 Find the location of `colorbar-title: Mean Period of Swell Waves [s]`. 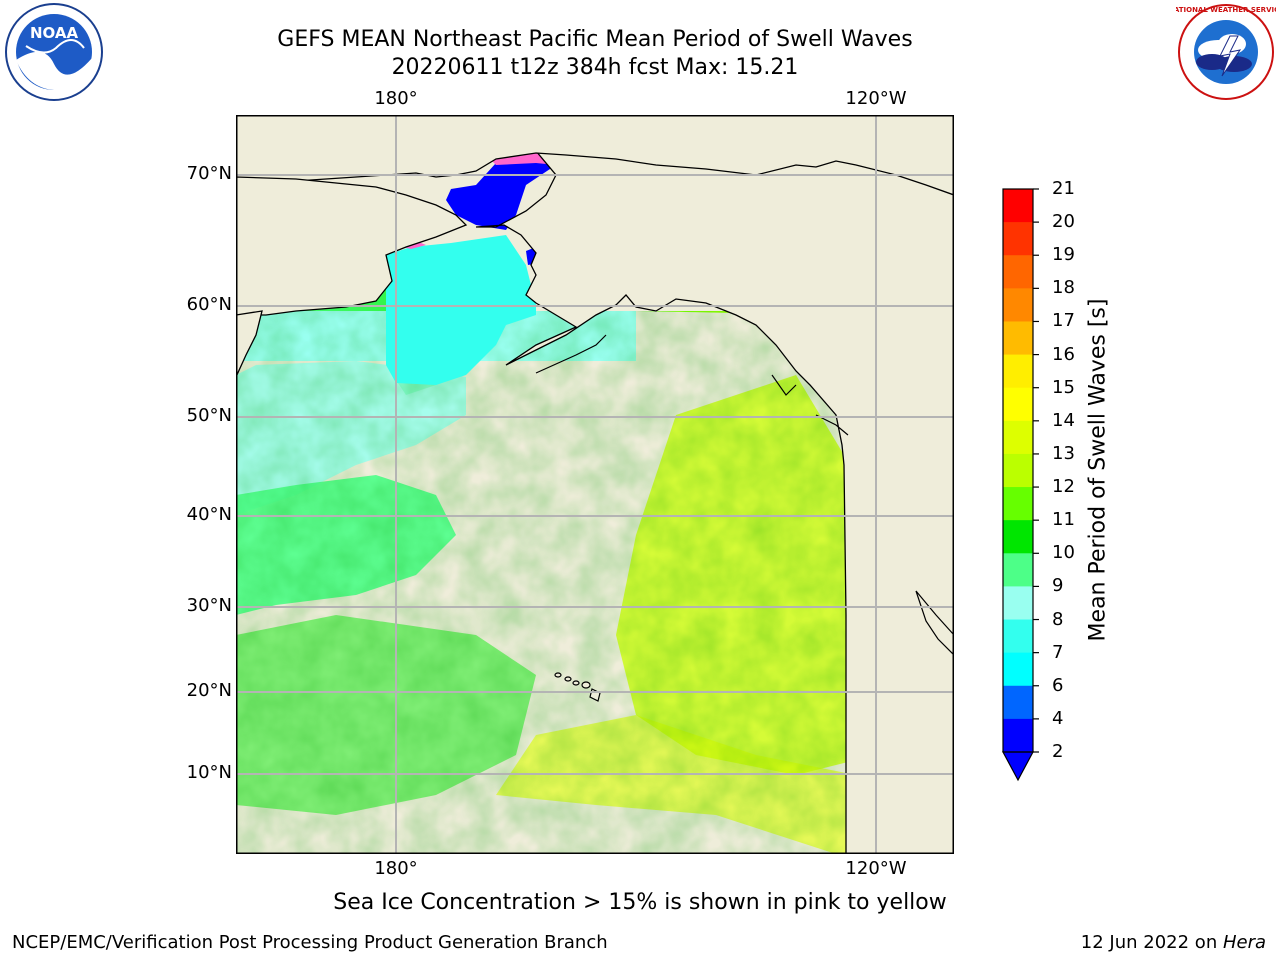

colorbar-title: Mean Period of Swell Waves [s] is located at coordinates (1098, 470).